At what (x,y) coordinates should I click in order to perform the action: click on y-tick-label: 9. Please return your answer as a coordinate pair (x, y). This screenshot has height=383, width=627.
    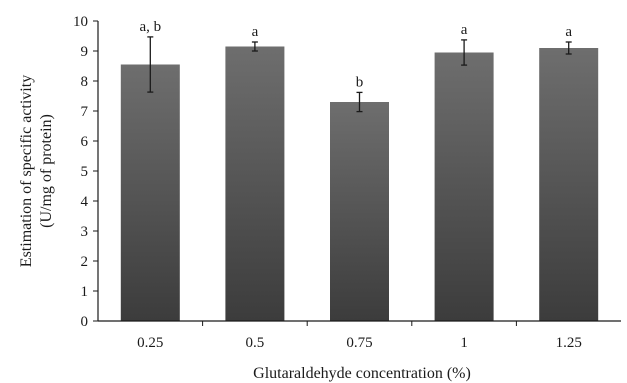
    Looking at the image, I should click on (85, 52).